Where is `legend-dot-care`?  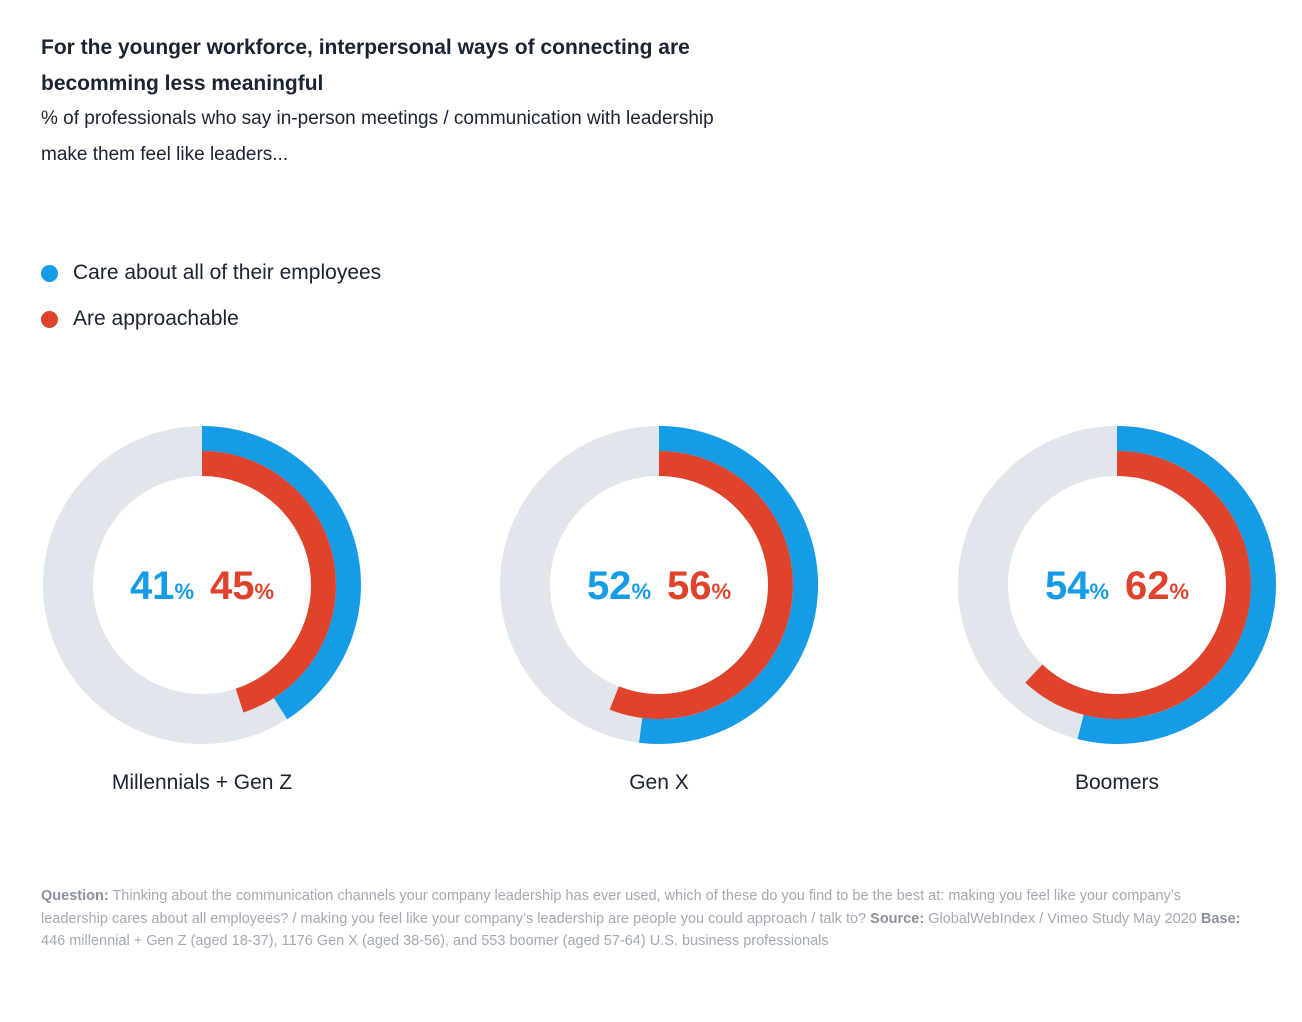 legend-dot-care is located at coordinates (49, 273).